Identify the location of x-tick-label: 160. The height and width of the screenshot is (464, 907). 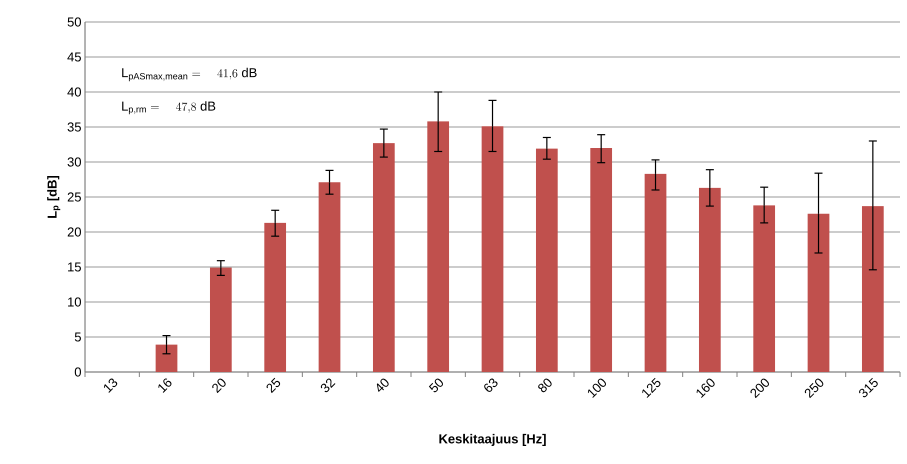
(705, 388).